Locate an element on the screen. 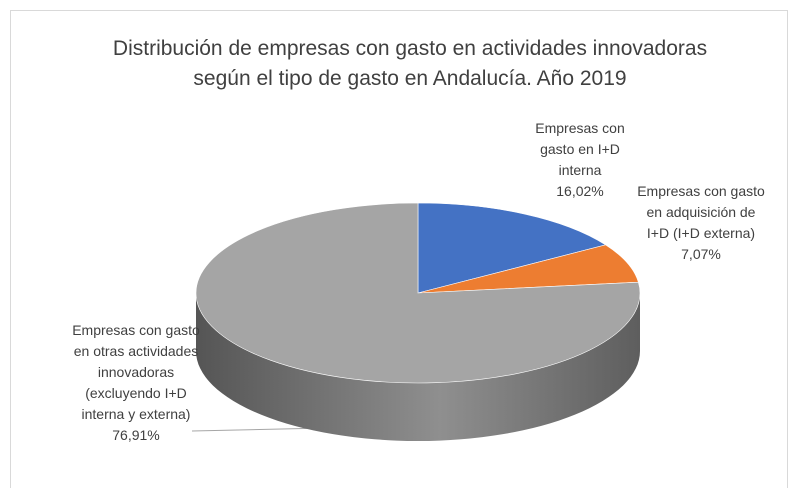  slice is located at coordinates (512, 248).